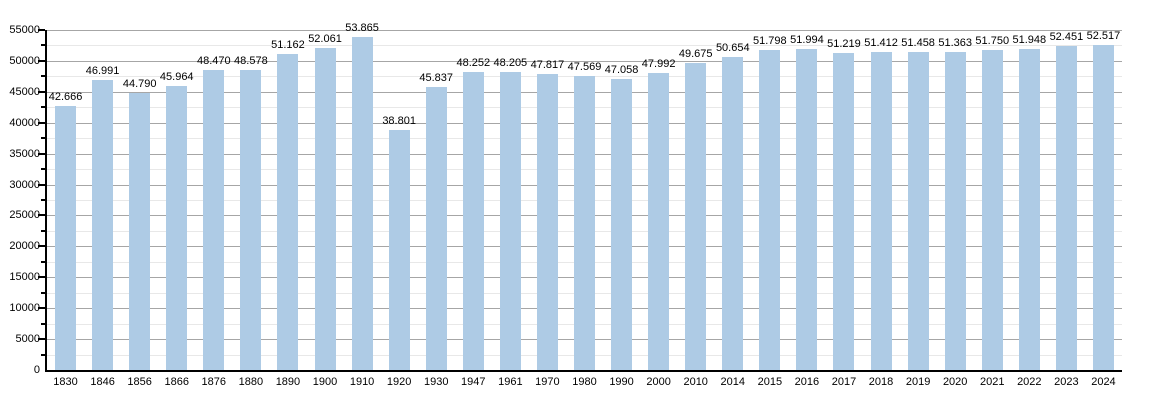 This screenshot has height=400, width=1150. What do you see at coordinates (807, 39) in the screenshot?
I see `bar-value-label: 51.994` at bounding box center [807, 39].